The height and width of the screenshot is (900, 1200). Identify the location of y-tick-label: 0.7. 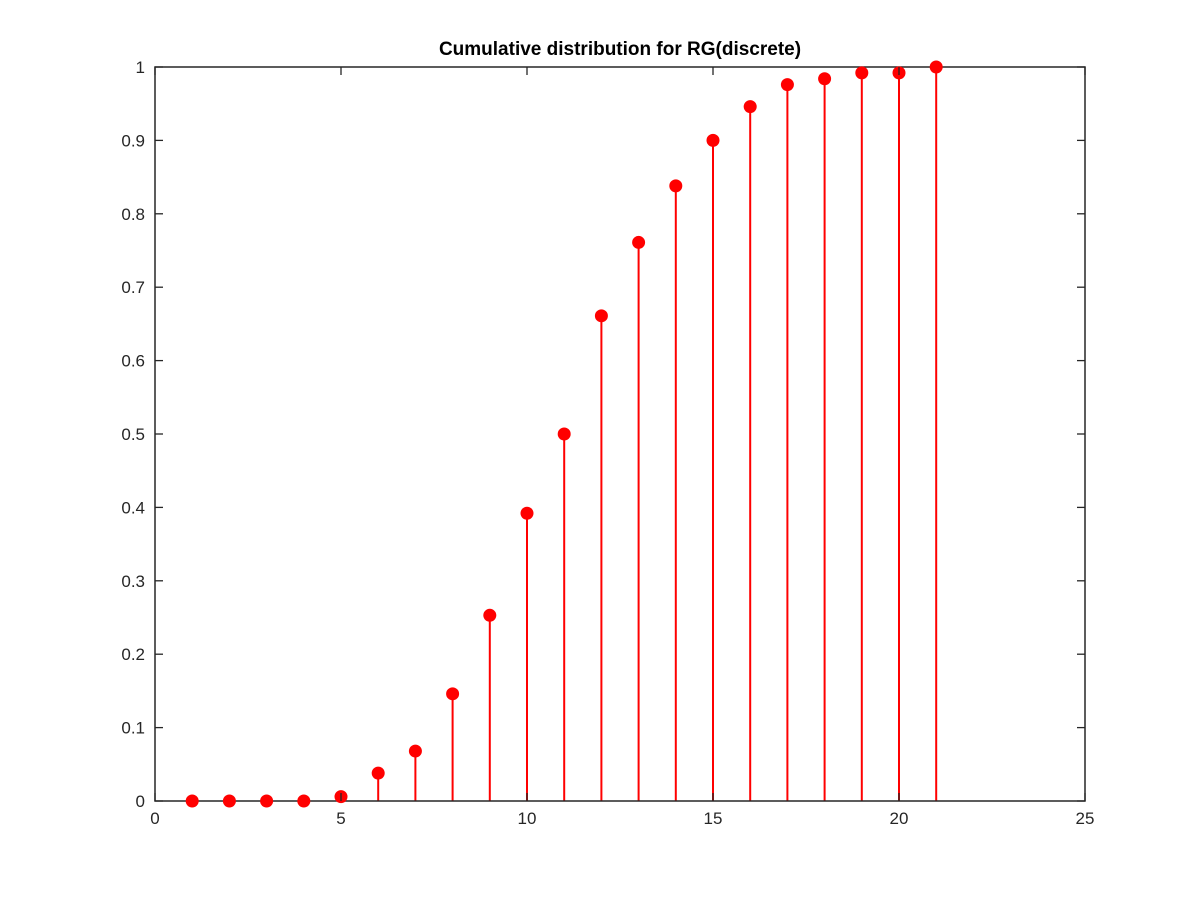
(133, 287).